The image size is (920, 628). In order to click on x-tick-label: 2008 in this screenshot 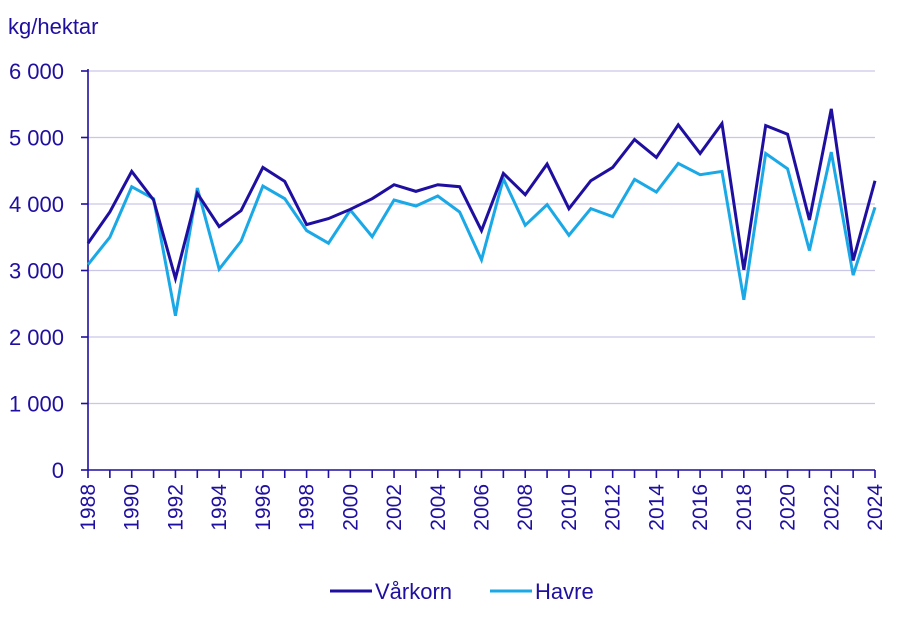, I will do `click(525, 507)`.